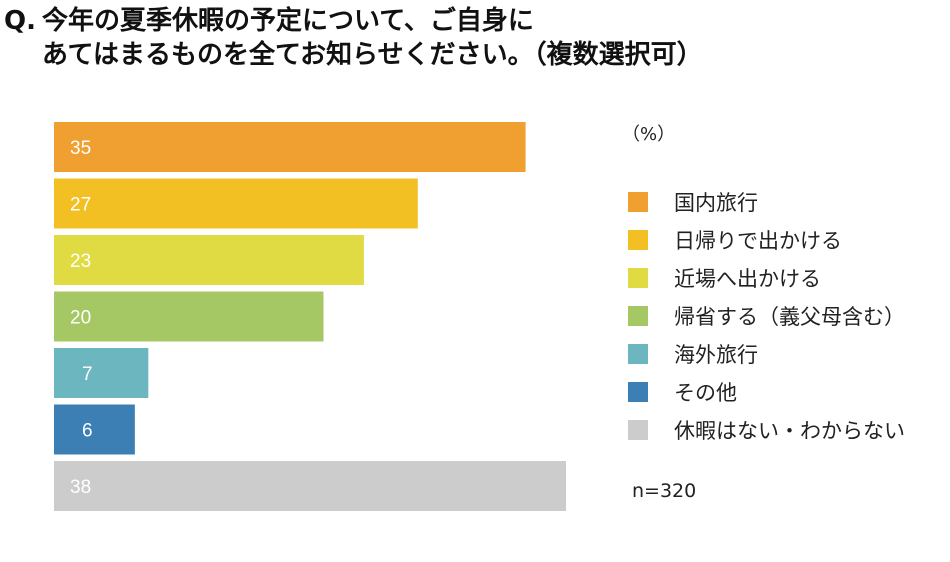 The width and height of the screenshot is (950, 562). Describe the element at coordinates (747, 279) in the screenshot. I see `legend-label-3: 近場へ出かける` at that location.